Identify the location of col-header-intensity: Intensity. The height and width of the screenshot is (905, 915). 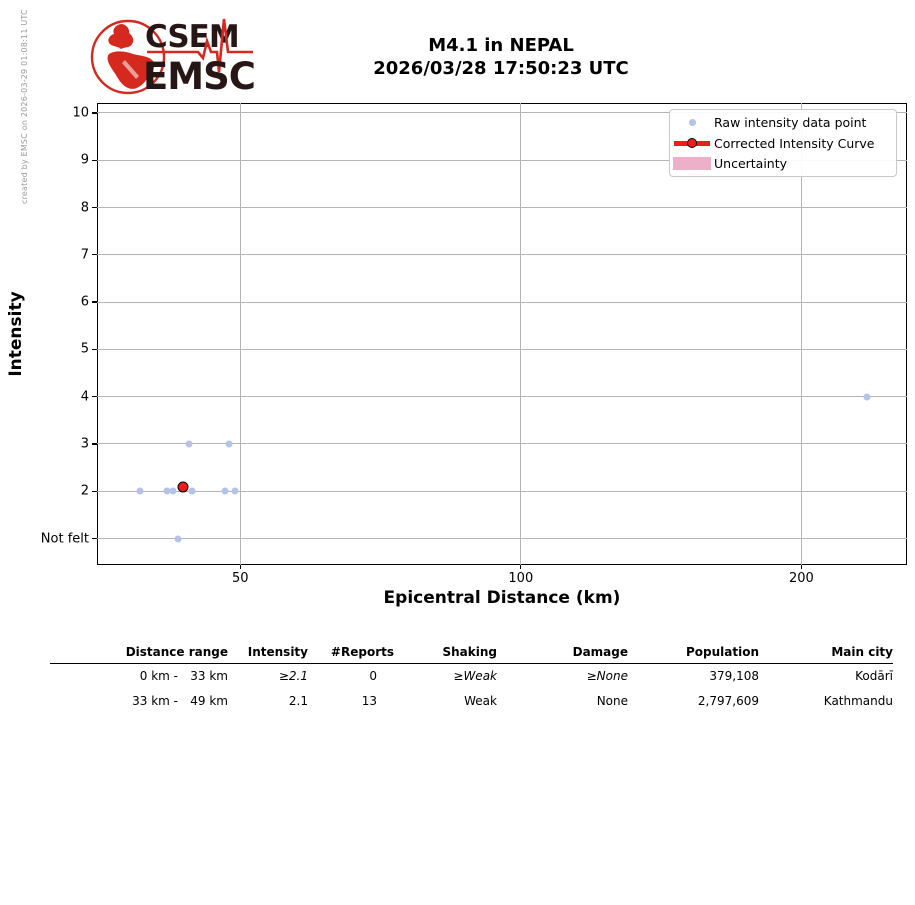
(268, 653).